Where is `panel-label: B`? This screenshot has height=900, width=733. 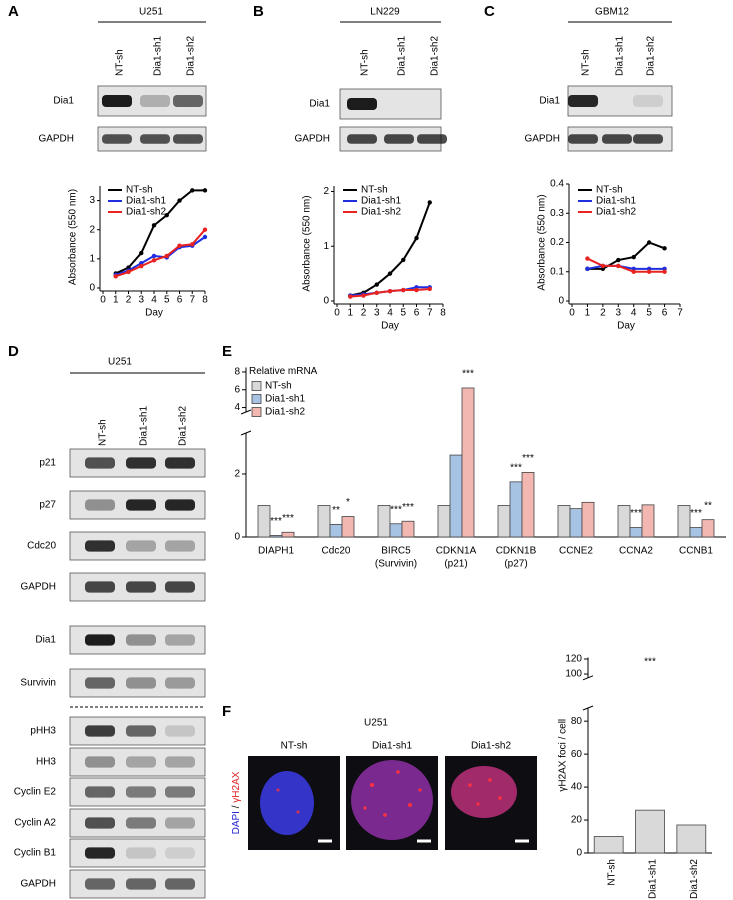 panel-label: B is located at coordinates (258, 11).